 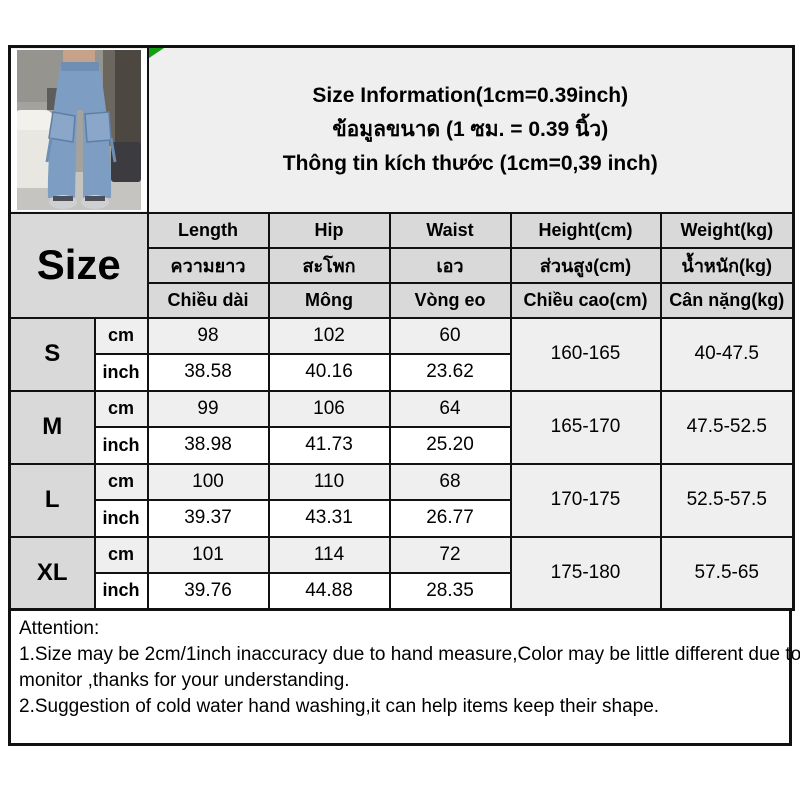 I want to click on row-m-unit-inch: inch, so click(x=121, y=445).